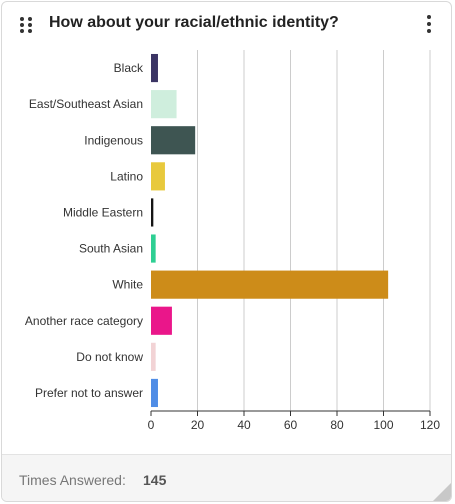 This screenshot has width=455, height=504. Describe the element at coordinates (89, 393) in the screenshot. I see `category-label: Prefer not to answer` at that location.